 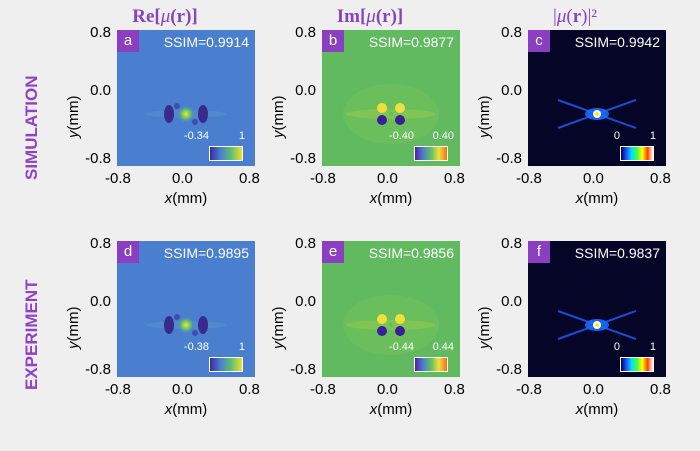 I want to click on panel-e: e SSIM=0.9856 -0.44 0.44, so click(x=391, y=309).